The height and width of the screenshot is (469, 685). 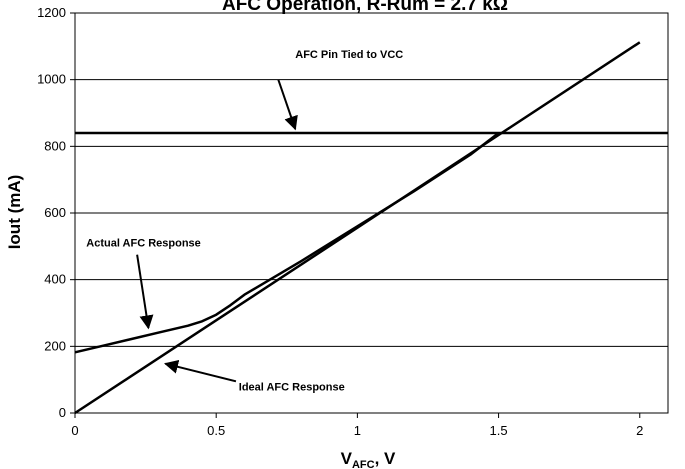 I want to click on x-tick-label: 0, so click(x=74, y=430).